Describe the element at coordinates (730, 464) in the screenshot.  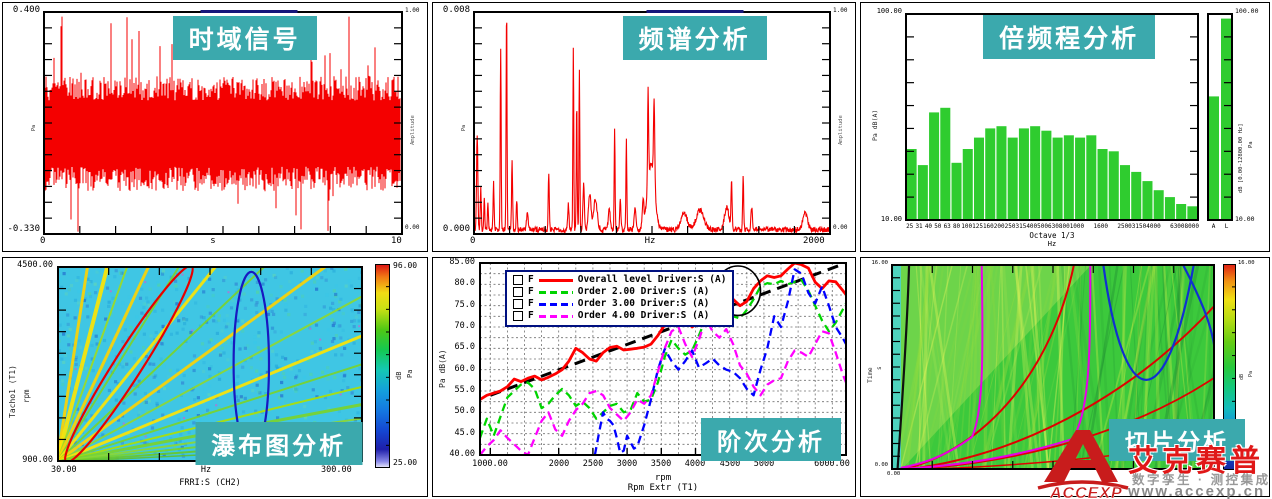
I see `order-x-tick: 4500` at that location.